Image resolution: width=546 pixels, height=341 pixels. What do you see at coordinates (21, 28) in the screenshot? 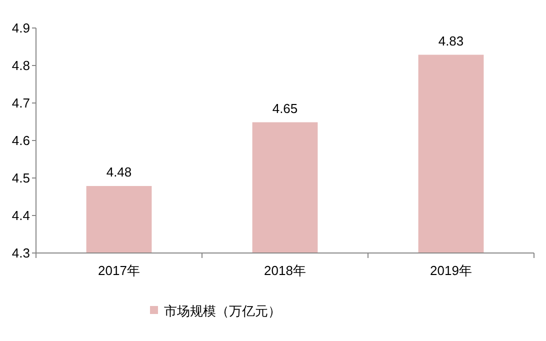
I see `y-tick-label: 4.9` at bounding box center [21, 28].